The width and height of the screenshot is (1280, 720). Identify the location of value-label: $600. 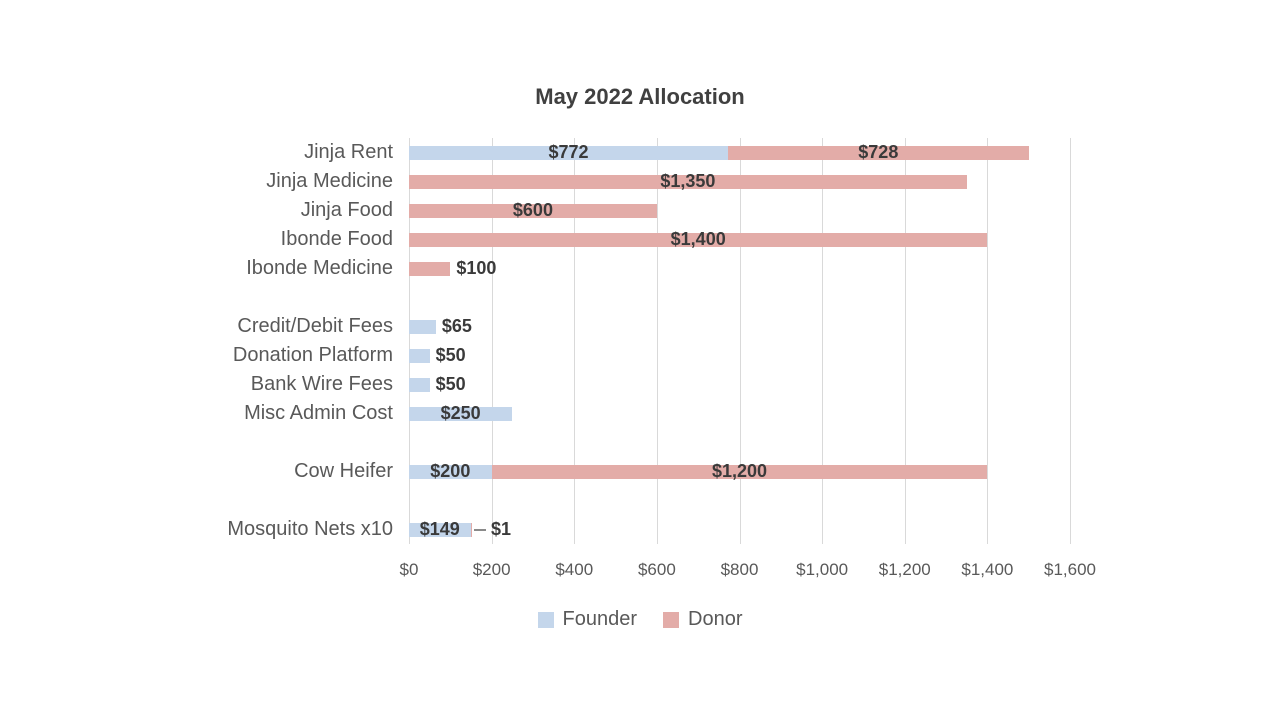
(532, 210).